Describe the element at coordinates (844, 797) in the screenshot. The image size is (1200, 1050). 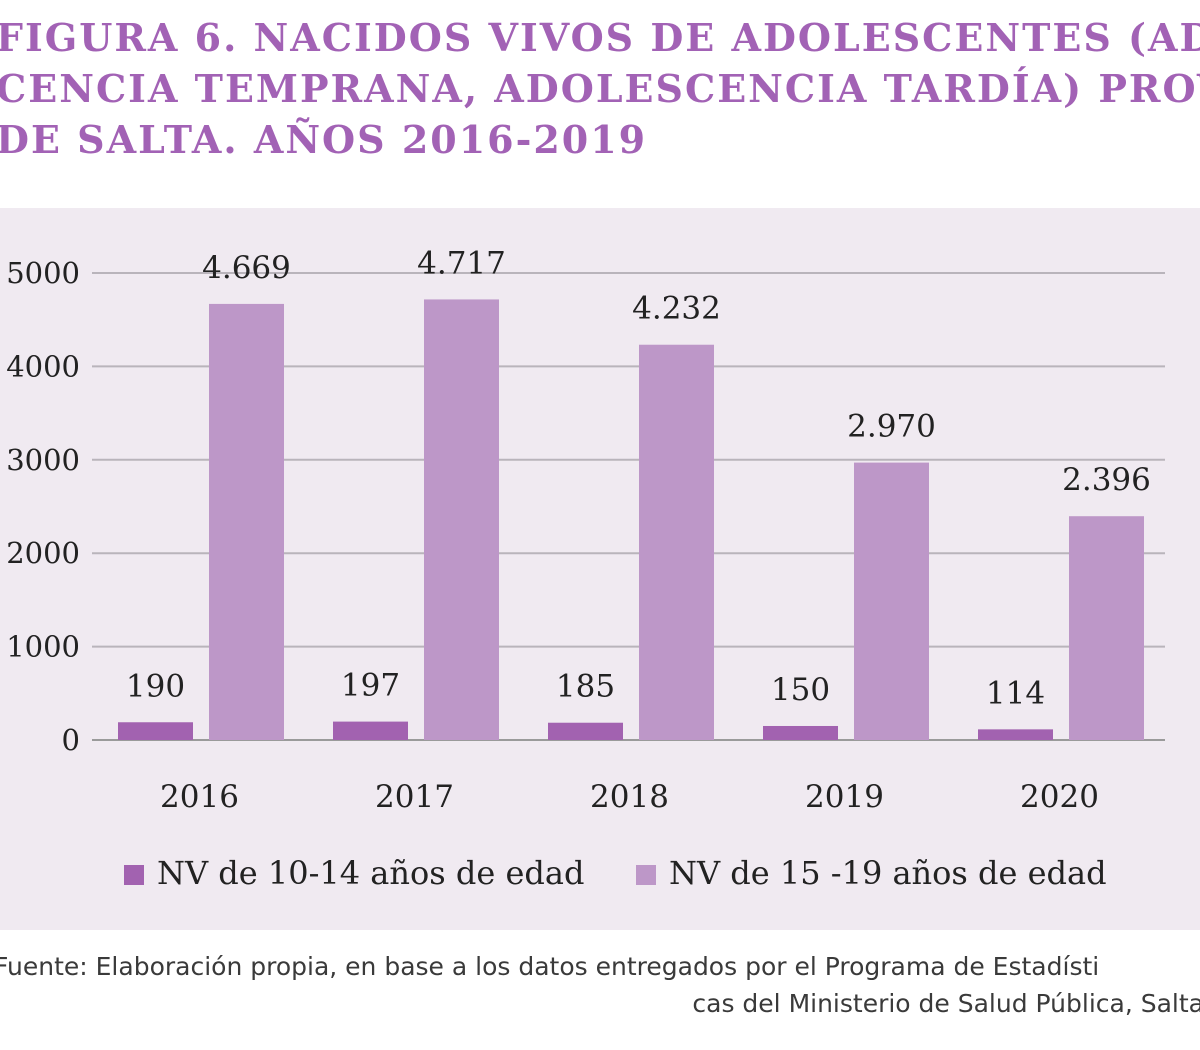
I see `x-tick-label: 2019` at that location.